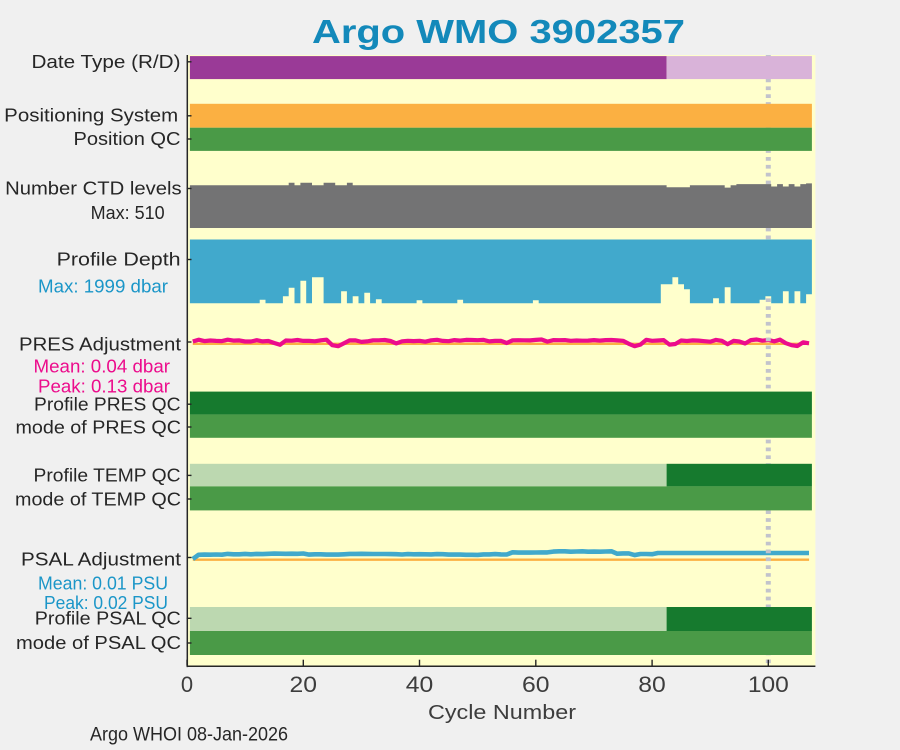 Image resolution: width=900 pixels, height=750 pixels. I want to click on svg-text: Number CTD levels, so click(93, 189).